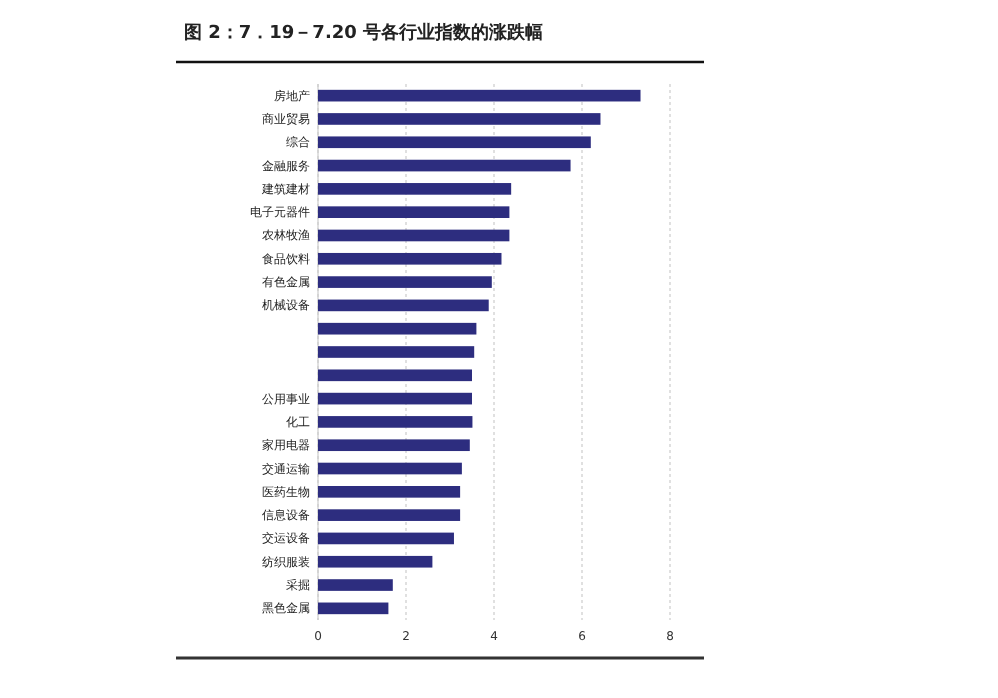 This screenshot has width=998, height=698. Describe the element at coordinates (364, 33) in the screenshot. I see `chart-title: 图 2：7．19－7.20 号各行业指数的涨跌幅` at that location.